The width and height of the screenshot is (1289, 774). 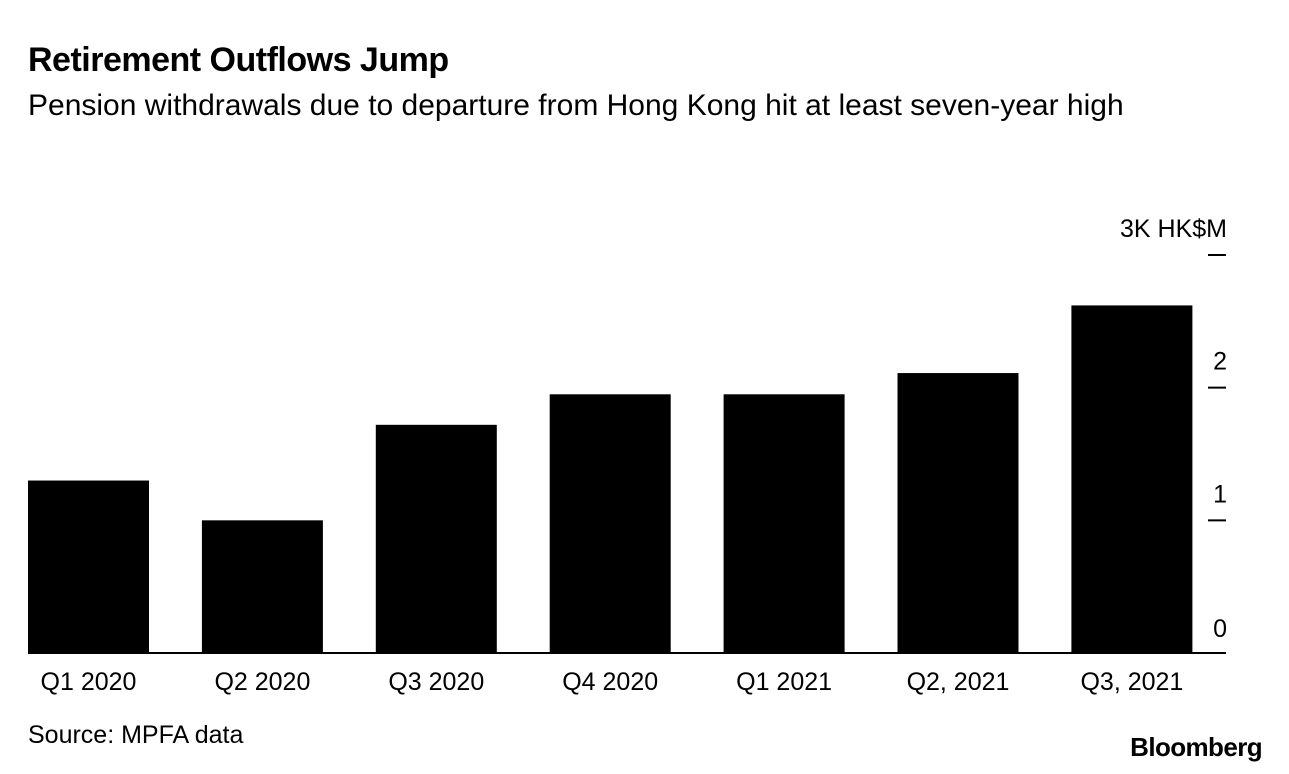 What do you see at coordinates (1131, 682) in the screenshot?
I see `x-tick-label: Q3, 2021` at bounding box center [1131, 682].